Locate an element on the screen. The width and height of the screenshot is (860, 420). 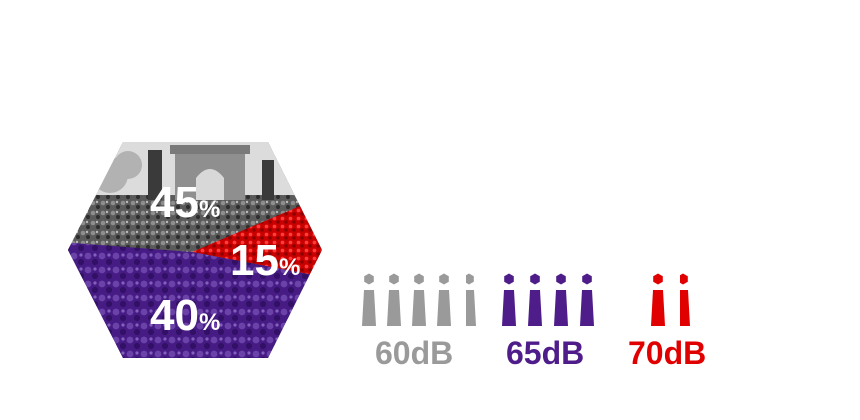
pct-label-45: 45% is located at coordinates (185, 202).